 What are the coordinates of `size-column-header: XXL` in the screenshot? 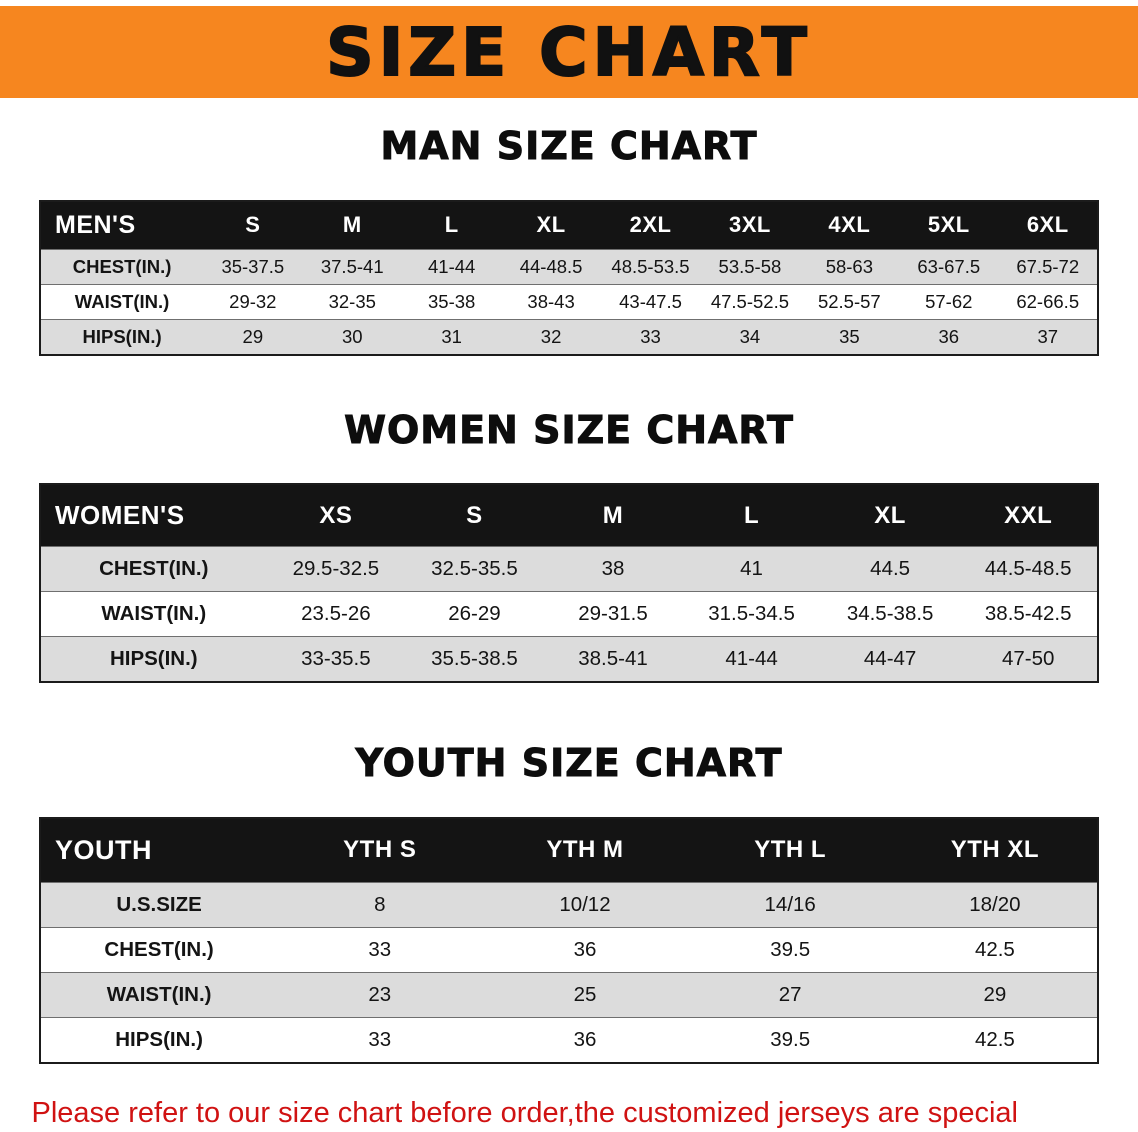 It's located at (1028, 515).